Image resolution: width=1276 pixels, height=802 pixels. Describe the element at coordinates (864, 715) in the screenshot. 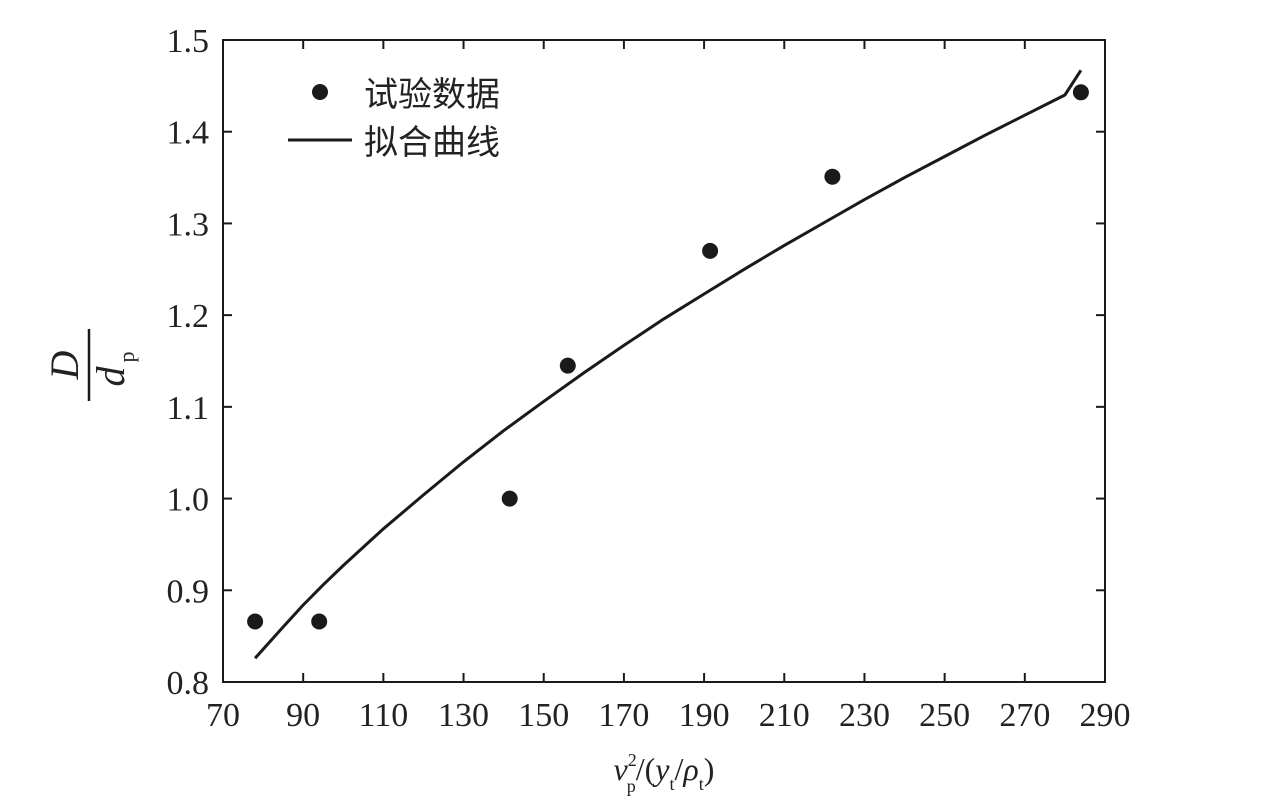

I see `x-tick-label: 230` at that location.